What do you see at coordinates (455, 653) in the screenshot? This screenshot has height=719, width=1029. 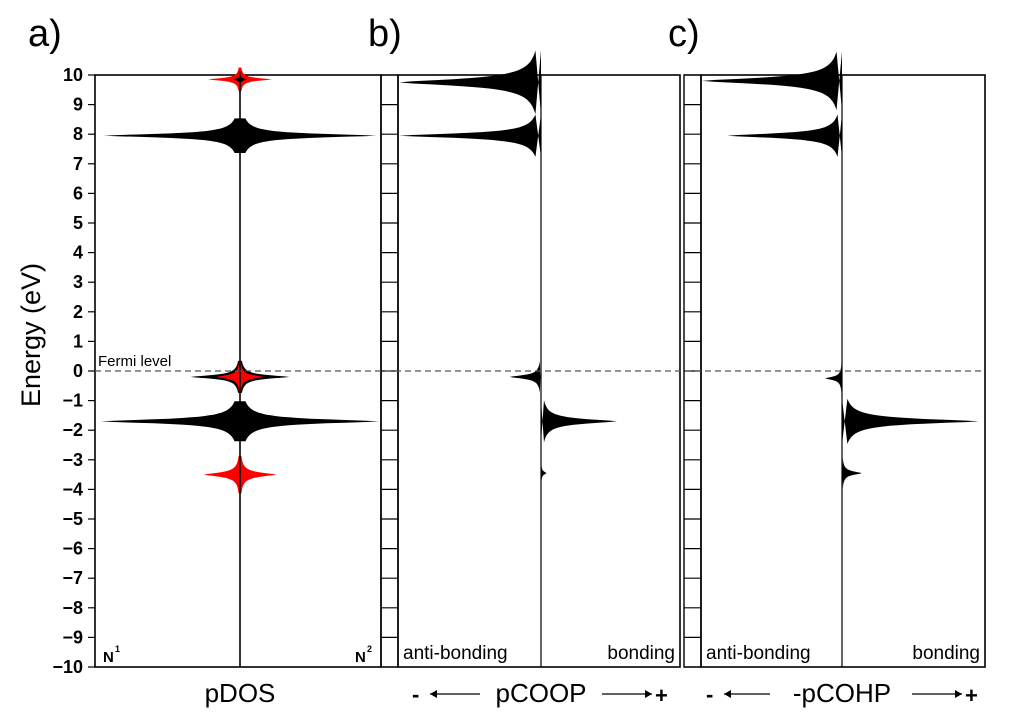 I see `panel-b-anti-bonding-label: anti-bonding` at bounding box center [455, 653].